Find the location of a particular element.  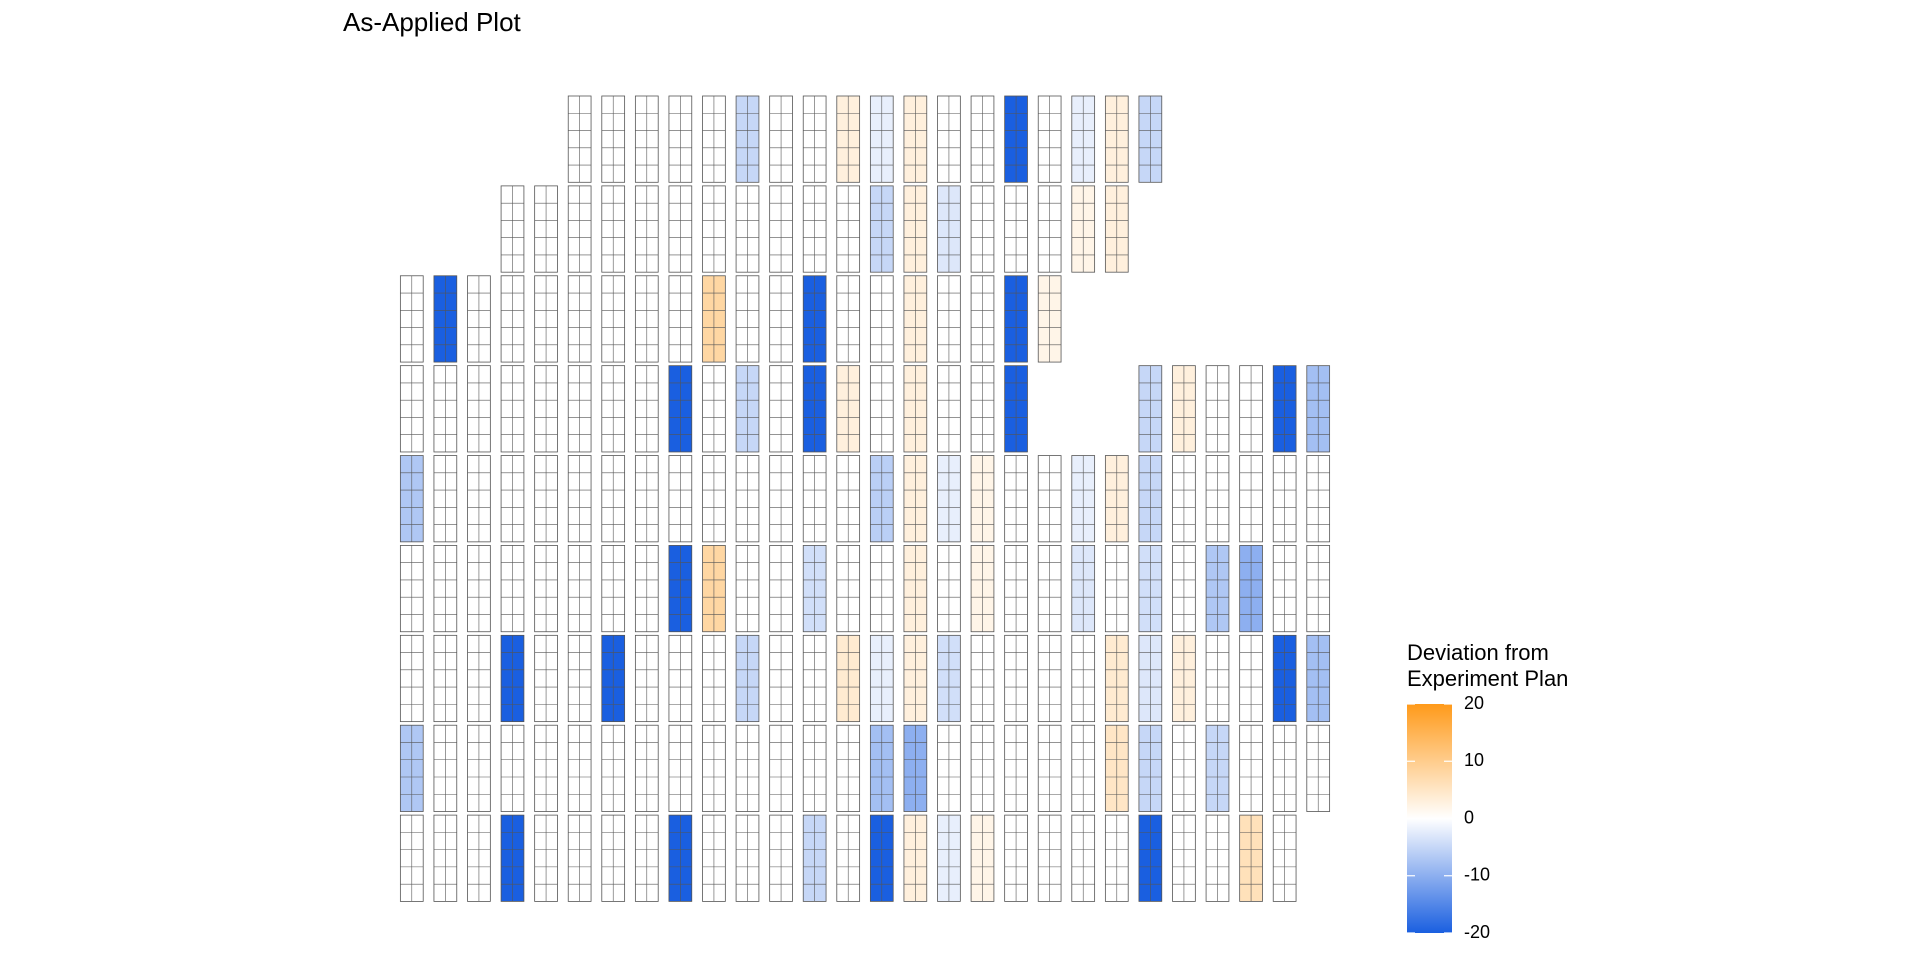

colorbar-tick-label: 10 is located at coordinates (1474, 760).